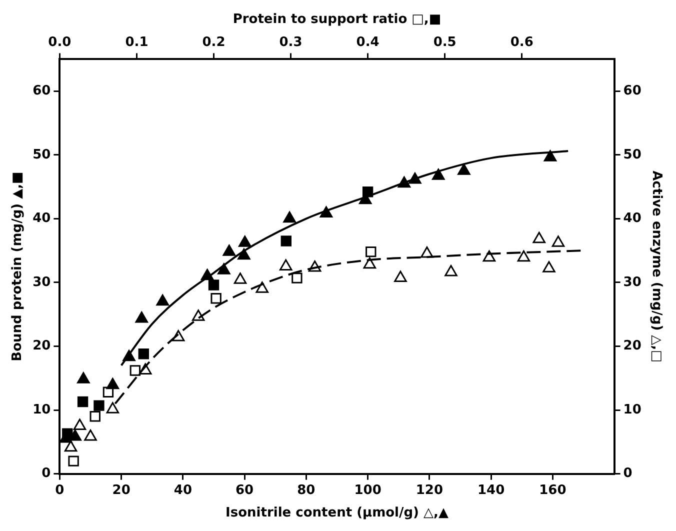  What do you see at coordinates (632, 90) in the screenshot?
I see `y2-tick-label: 60` at bounding box center [632, 90].